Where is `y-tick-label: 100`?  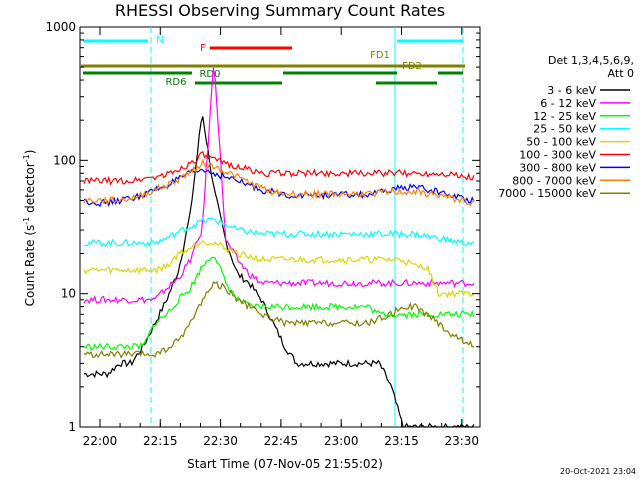 y-tick-label: 100 is located at coordinates (64, 160).